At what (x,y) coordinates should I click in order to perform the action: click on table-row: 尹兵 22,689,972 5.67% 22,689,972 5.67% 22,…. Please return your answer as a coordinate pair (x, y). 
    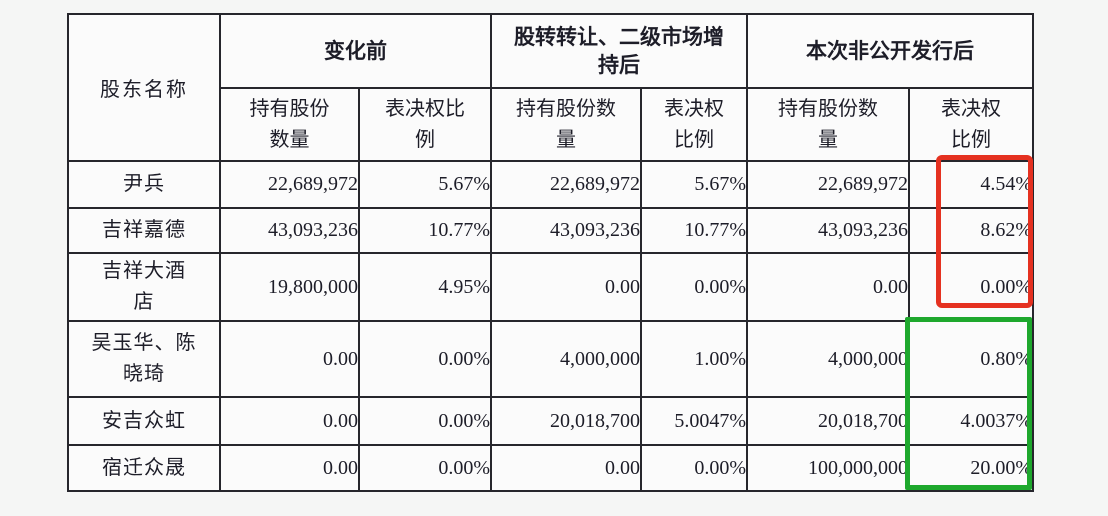
    Looking at the image, I should click on (550, 184).